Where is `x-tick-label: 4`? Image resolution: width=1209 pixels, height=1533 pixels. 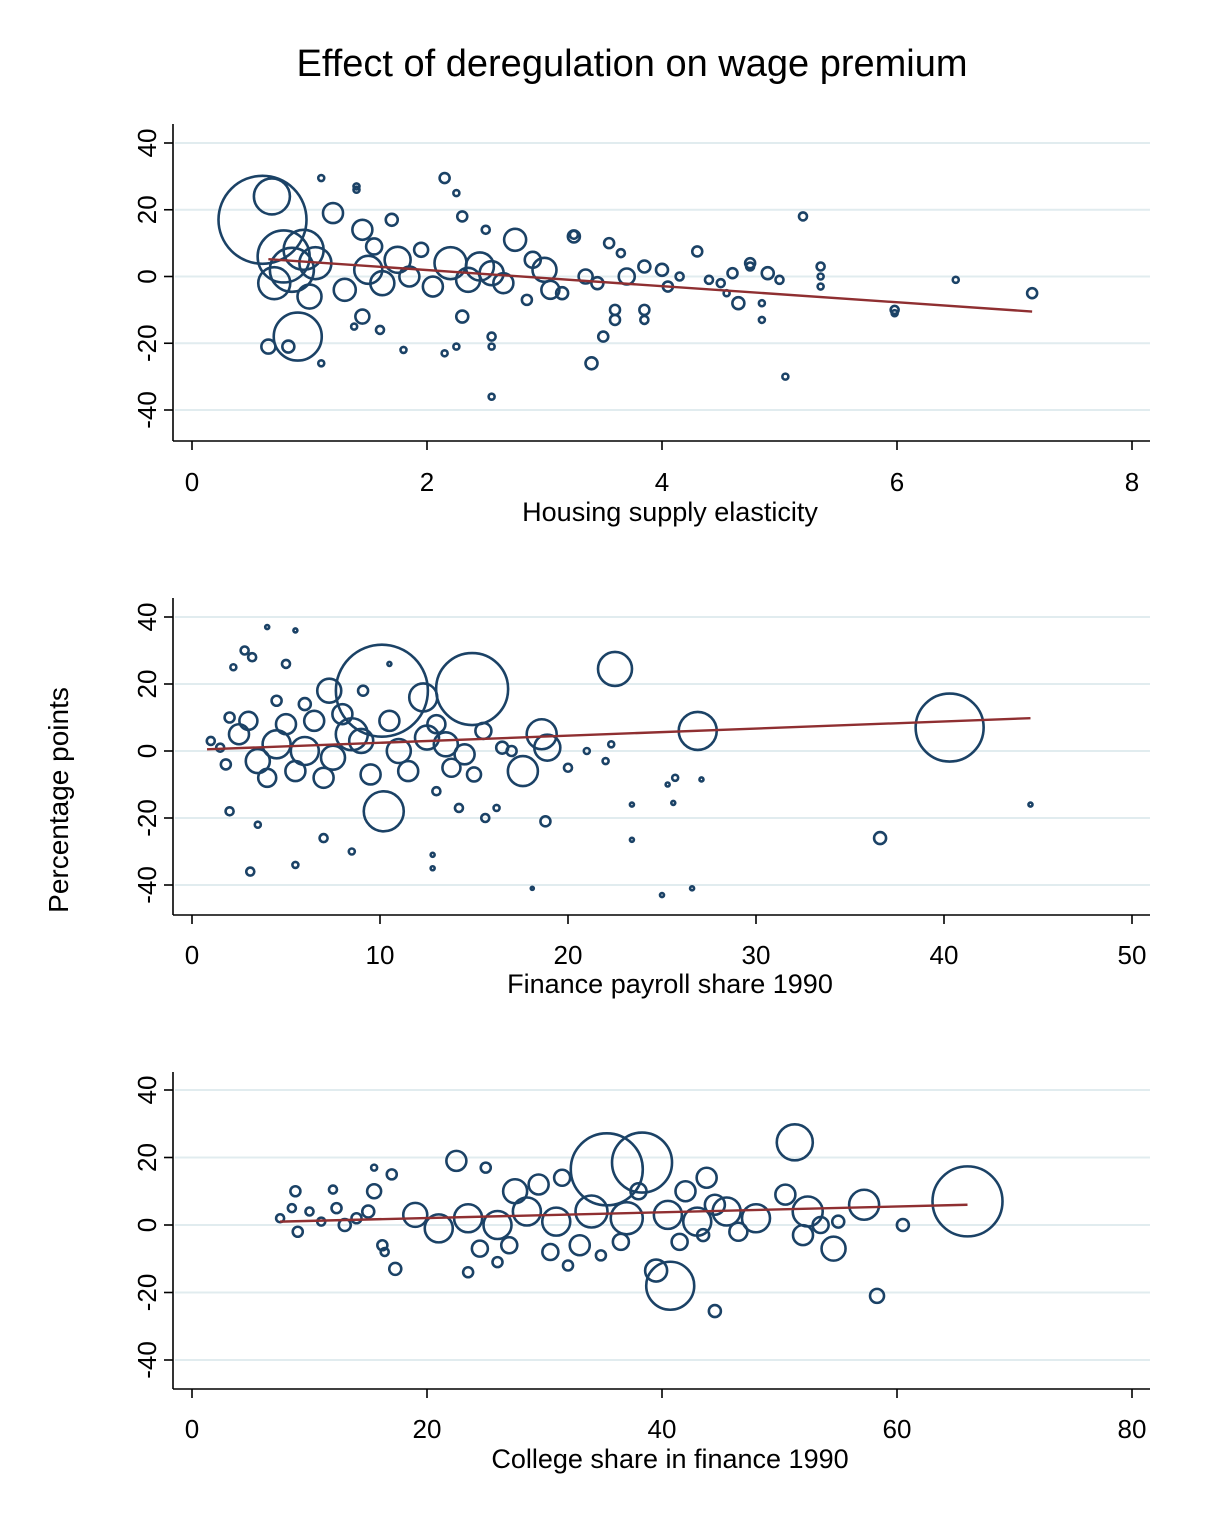 x-tick-label: 4 is located at coordinates (662, 482).